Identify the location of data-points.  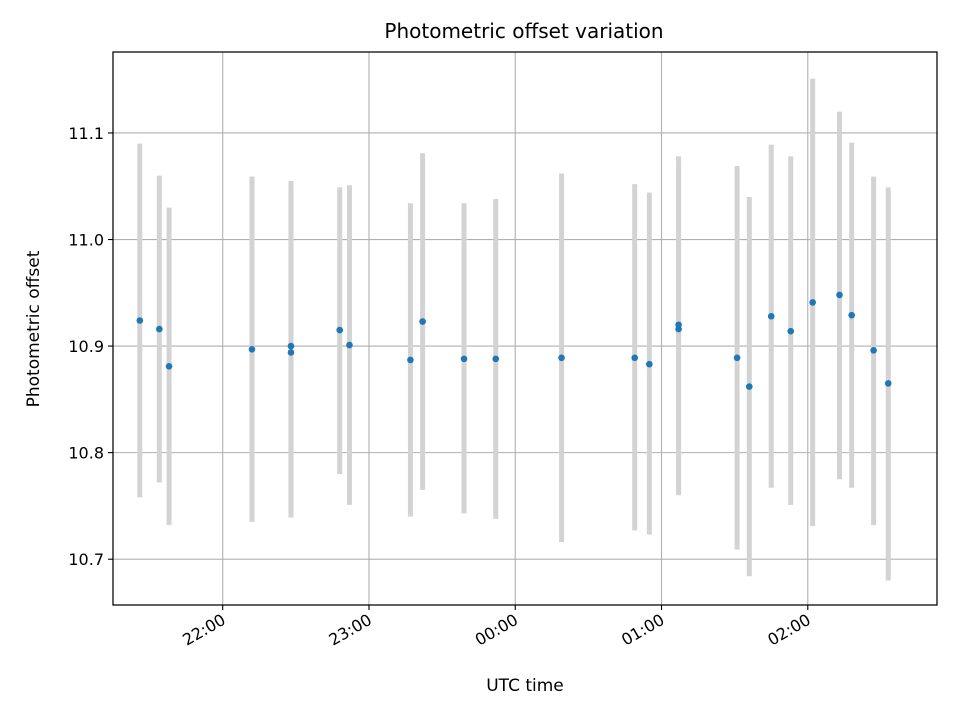
(514, 340).